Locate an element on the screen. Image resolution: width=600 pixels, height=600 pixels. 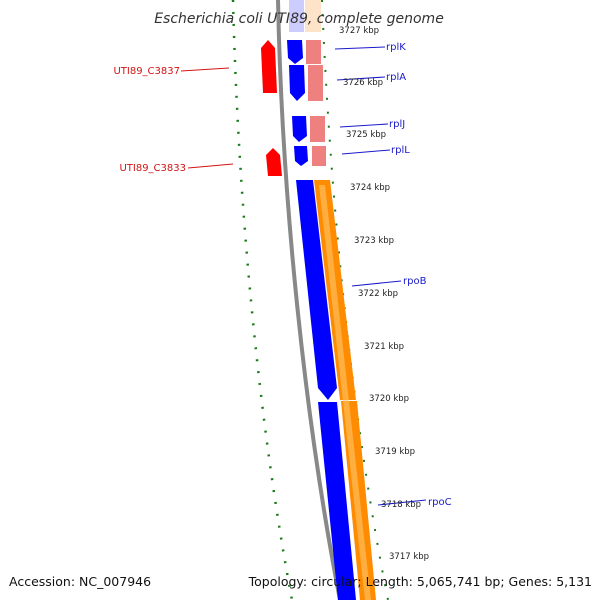
gene-label-rplA: rplA is located at coordinates (396, 77).